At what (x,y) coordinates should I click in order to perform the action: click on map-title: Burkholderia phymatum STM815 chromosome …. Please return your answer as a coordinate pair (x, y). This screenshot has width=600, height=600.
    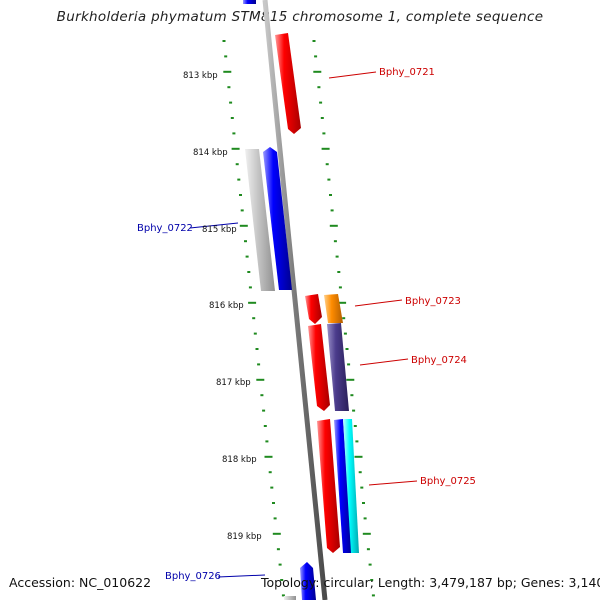
    Looking at the image, I should click on (300, 17).